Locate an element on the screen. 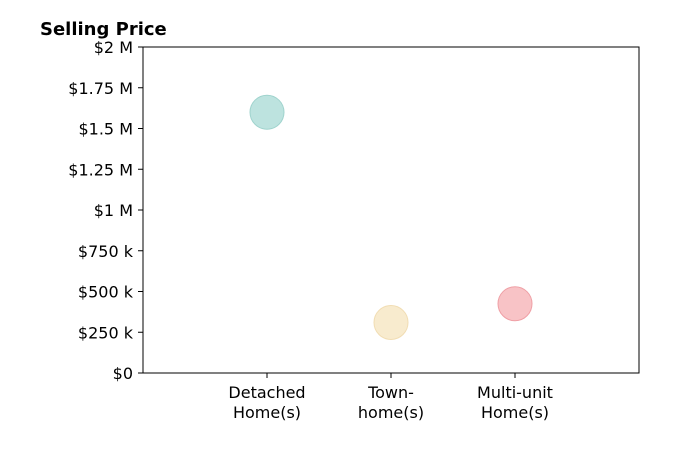 This screenshot has height=462, width=679. y-tick-label: $250 k is located at coordinates (106, 332).